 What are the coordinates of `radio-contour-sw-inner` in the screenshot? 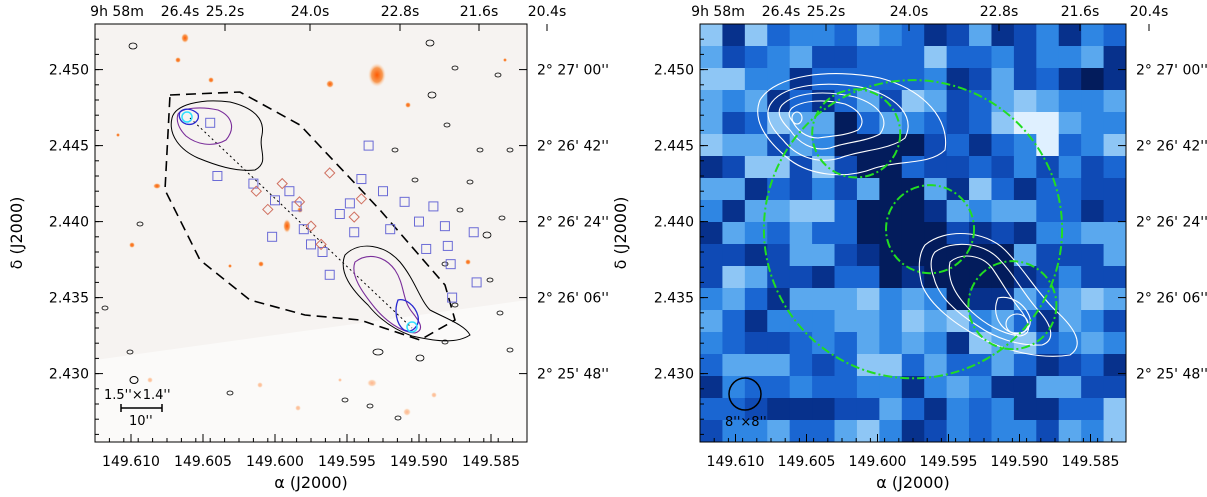 It's located at (407, 315).